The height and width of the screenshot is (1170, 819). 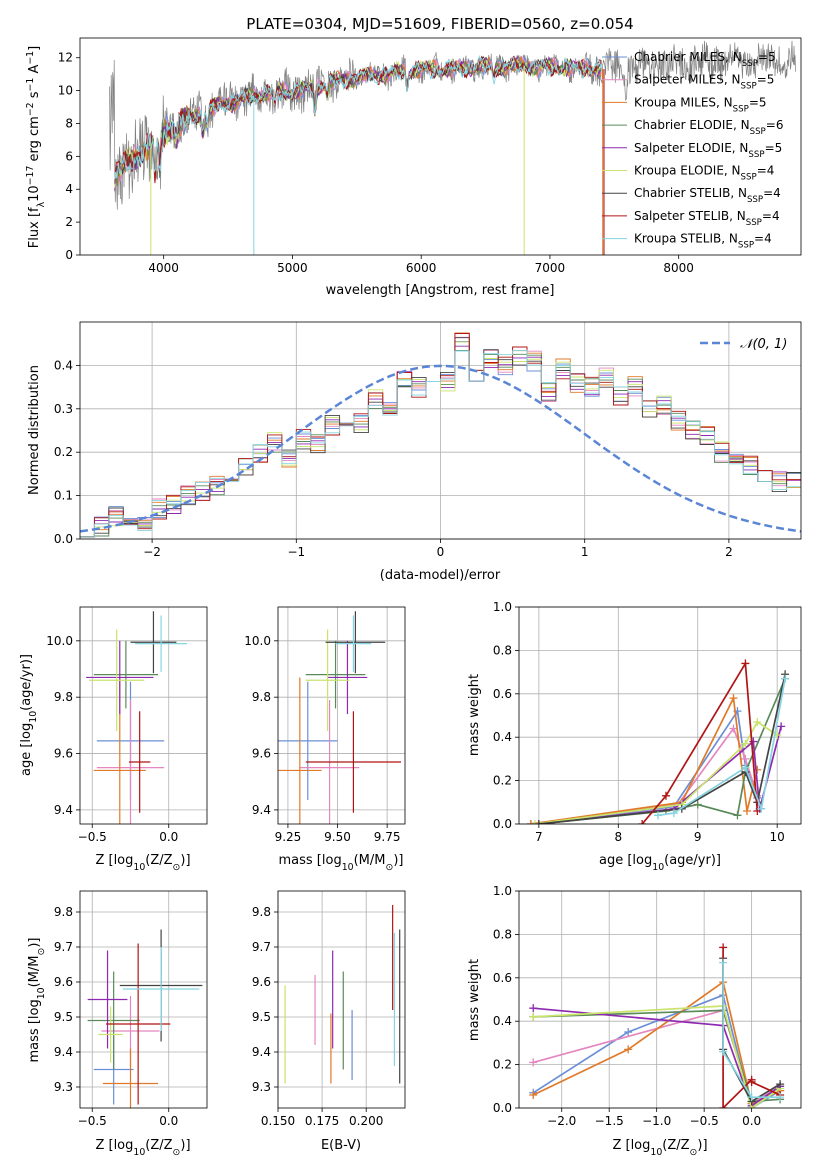 What do you see at coordinates (660, 863) in the screenshot?
I see `age-weight-xlabel: age [log10(age/yr)]` at bounding box center [660, 863].